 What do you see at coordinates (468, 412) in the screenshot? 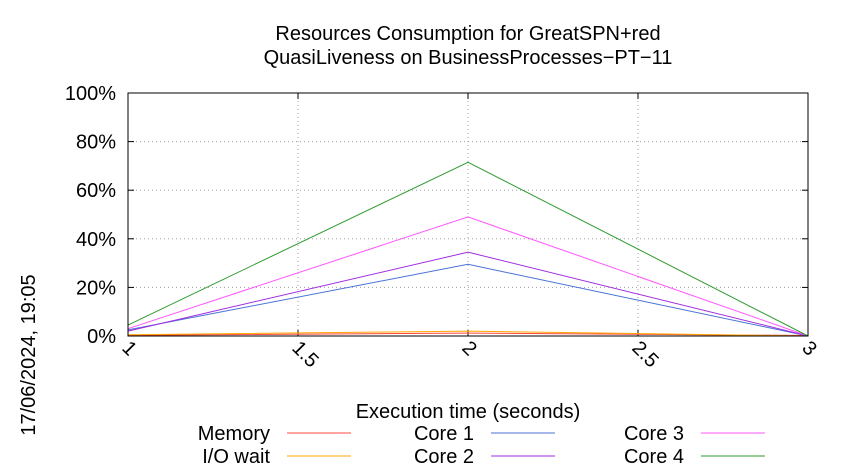
I see `x-axis-label: Execution time (seconds)` at bounding box center [468, 412].